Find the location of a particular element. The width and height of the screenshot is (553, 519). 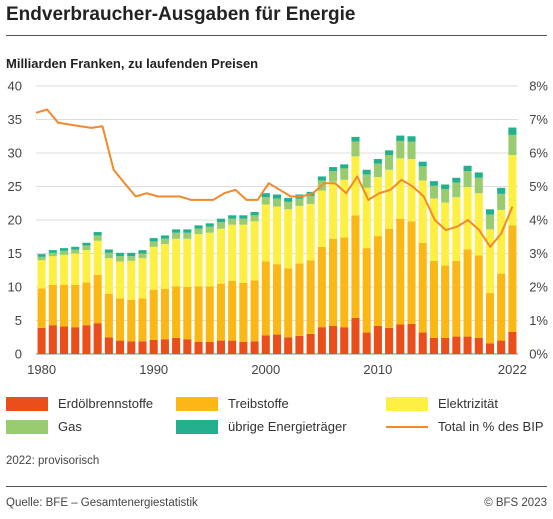

x-tick-label: 2000 is located at coordinates (265, 369).